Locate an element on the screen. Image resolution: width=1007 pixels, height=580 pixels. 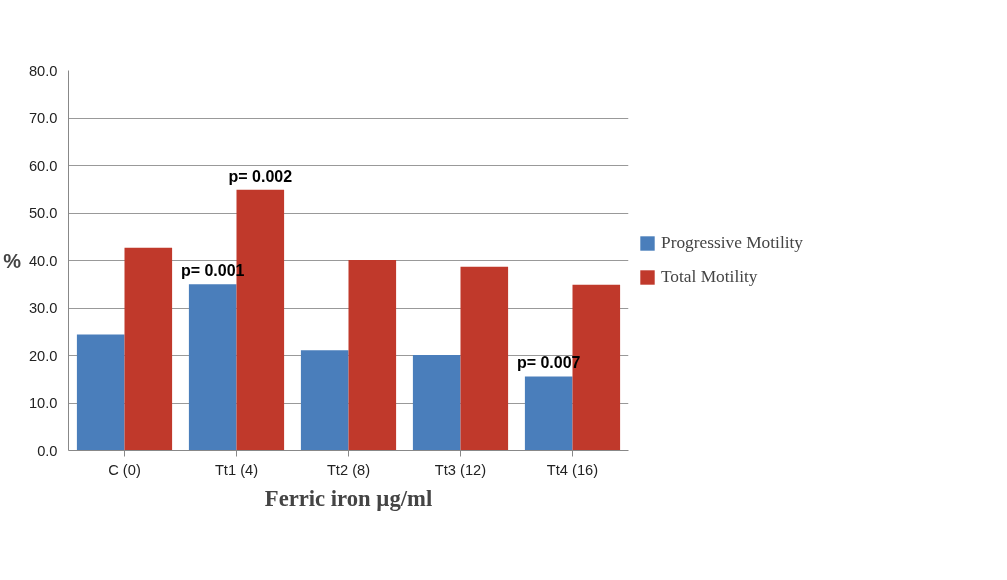
y-tick-label: 20.0 is located at coordinates (43, 355).